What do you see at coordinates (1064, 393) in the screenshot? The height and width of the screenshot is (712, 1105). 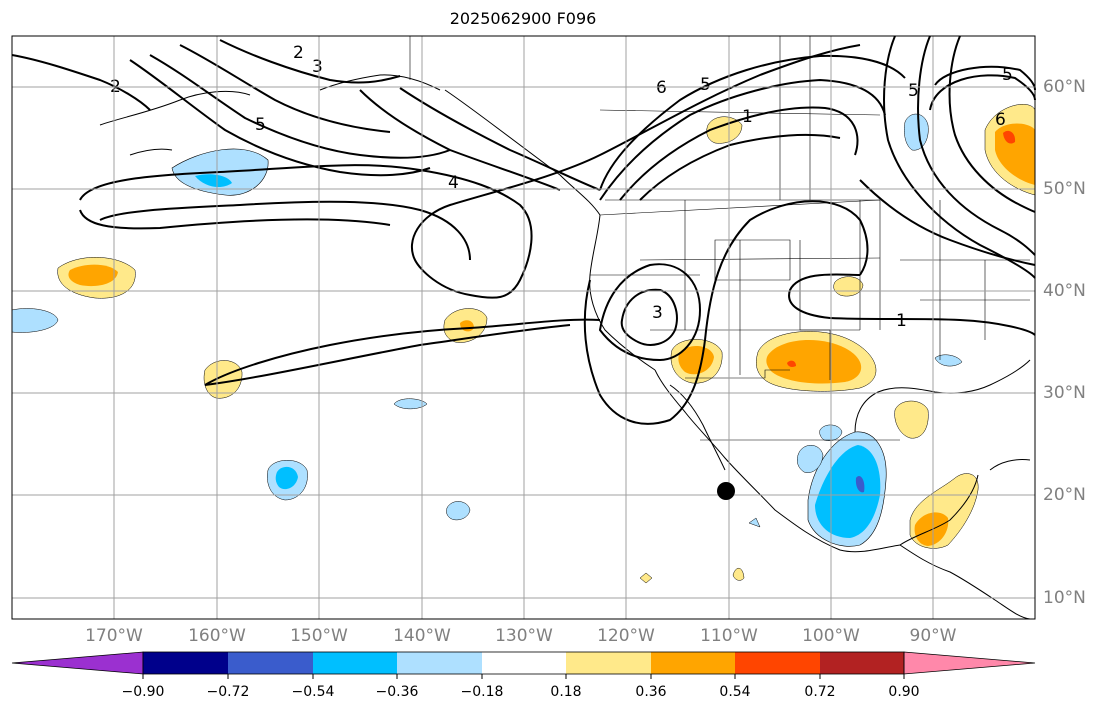 I see `latitude-label: 30°N` at bounding box center [1064, 393].